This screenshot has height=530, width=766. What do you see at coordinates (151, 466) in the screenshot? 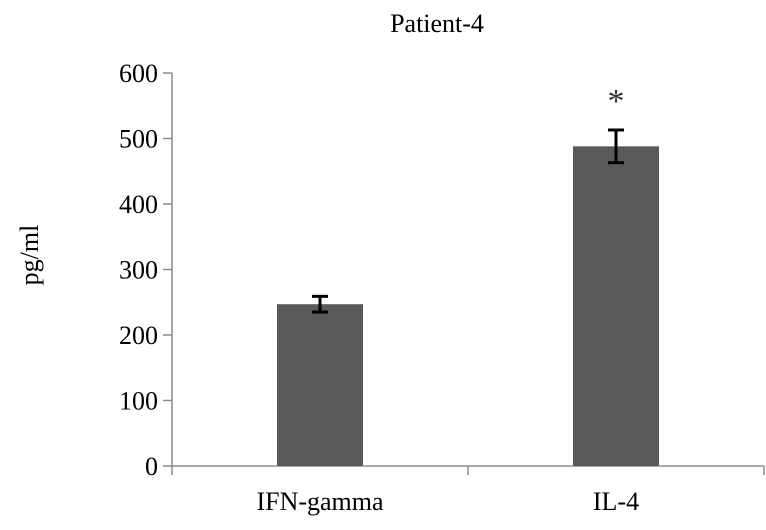
I see `y-tick-label: 0` at bounding box center [151, 466].